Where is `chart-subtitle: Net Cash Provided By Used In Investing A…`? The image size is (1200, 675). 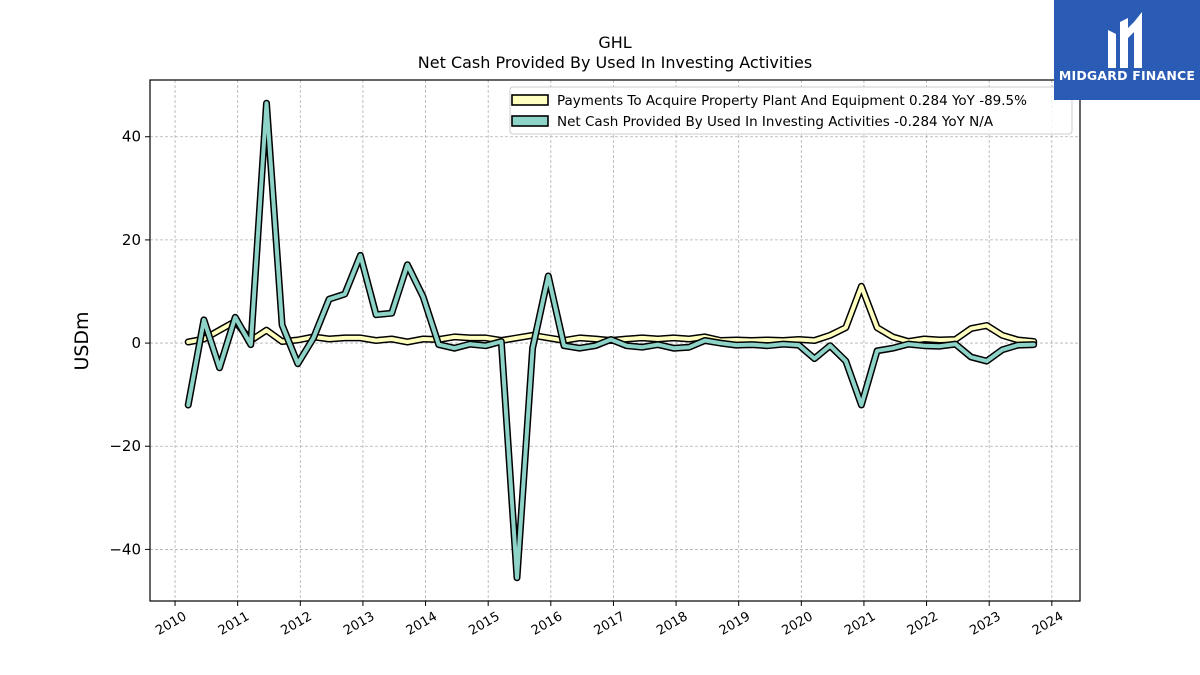 chart-subtitle: Net Cash Provided By Used In Investing A… is located at coordinates (615, 62).